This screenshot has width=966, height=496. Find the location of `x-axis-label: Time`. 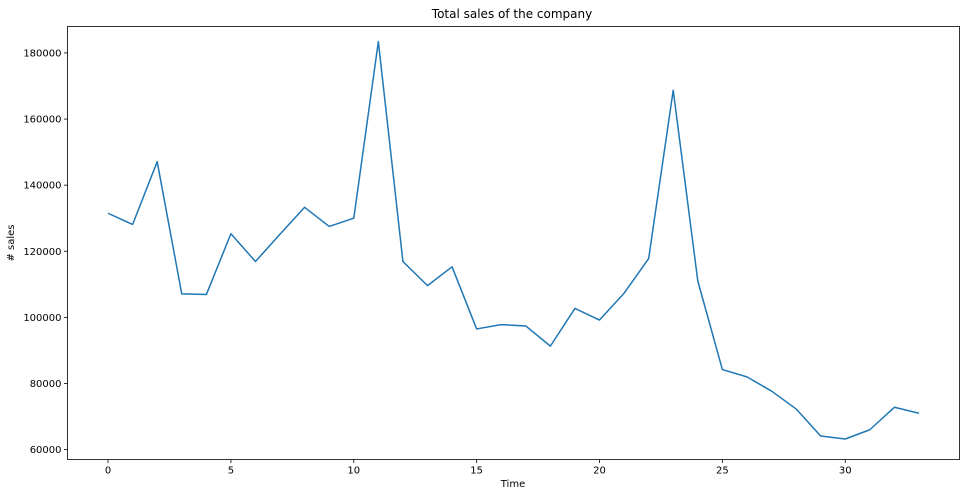

x-axis-label: Time is located at coordinates (512, 484).